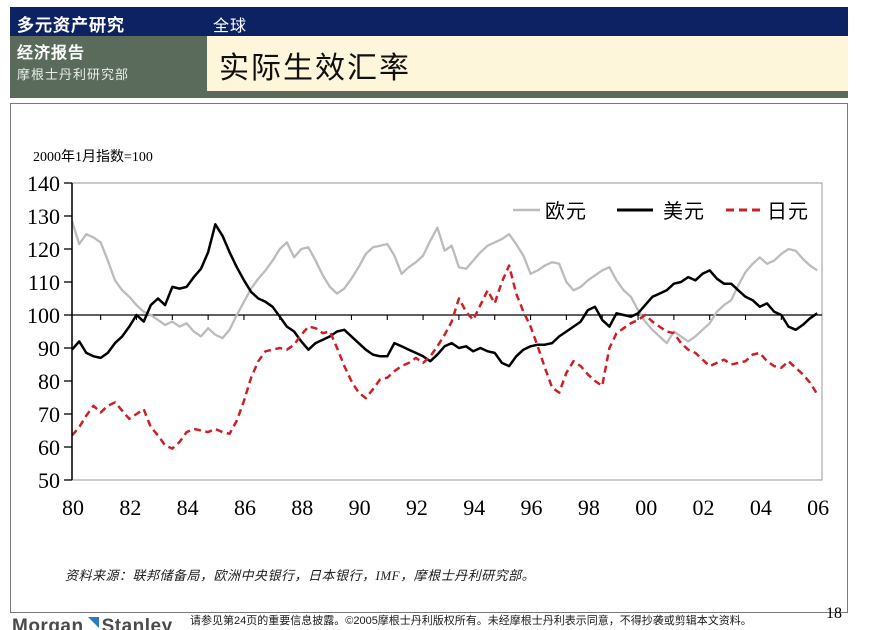 The height and width of the screenshot is (630, 875). What do you see at coordinates (302, 507) in the screenshot?
I see `x-tick-label: 88` at bounding box center [302, 507].